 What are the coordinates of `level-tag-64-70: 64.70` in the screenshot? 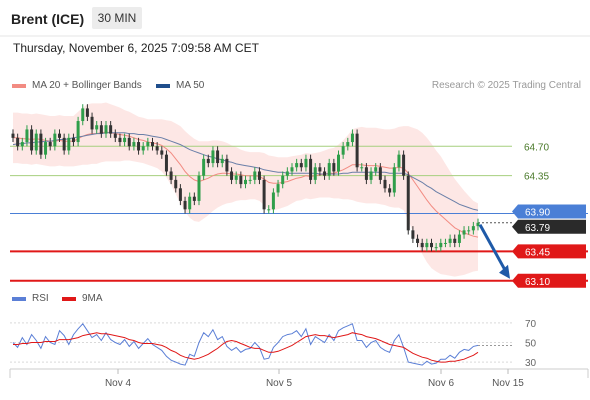 It's located at (536, 147).